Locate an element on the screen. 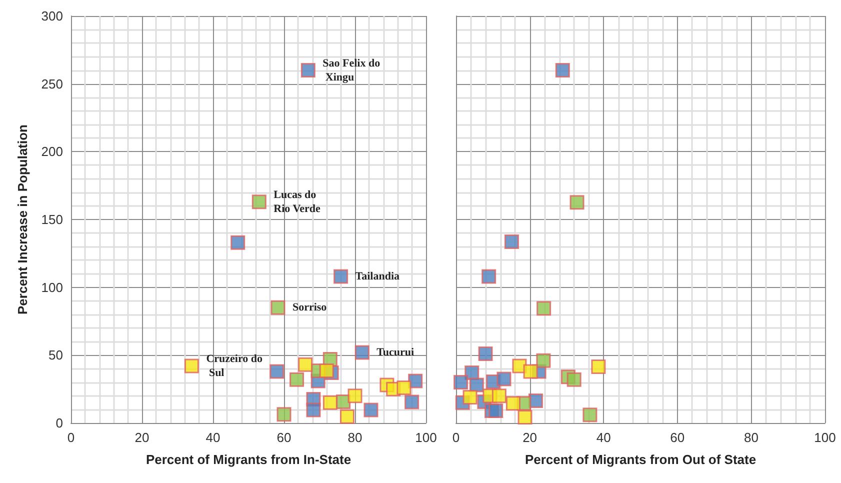  y-tick-label: 250 is located at coordinates (52, 84).